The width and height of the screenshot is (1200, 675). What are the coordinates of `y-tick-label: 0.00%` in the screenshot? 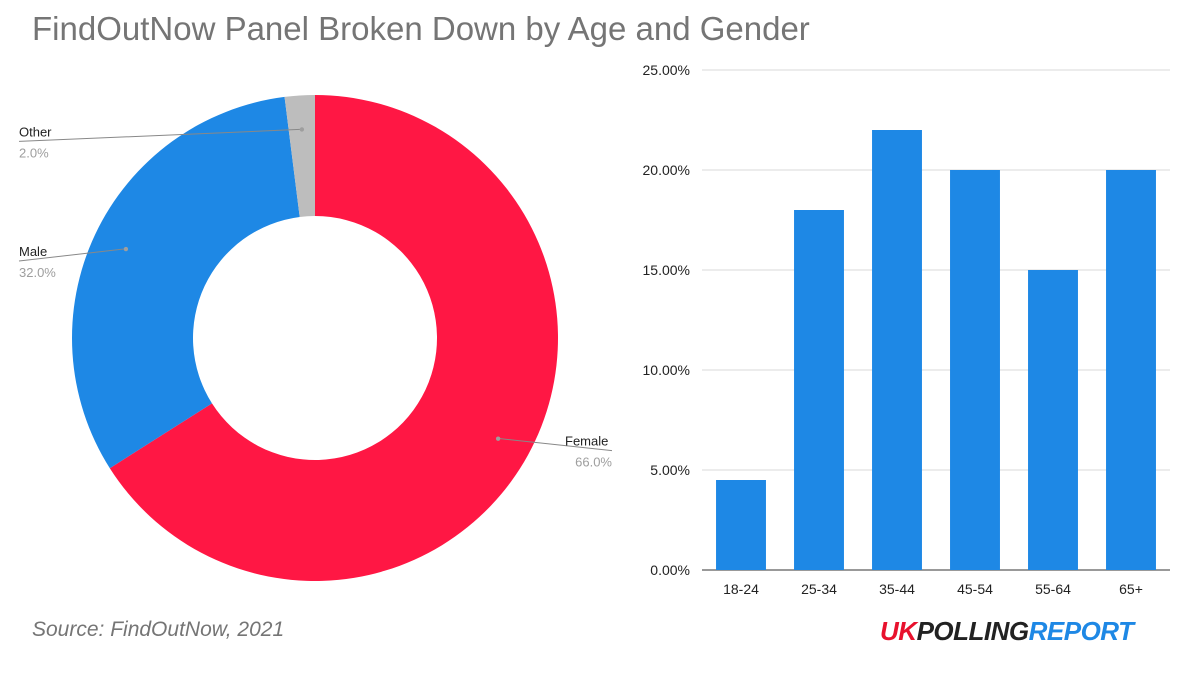 It's located at (670, 570).